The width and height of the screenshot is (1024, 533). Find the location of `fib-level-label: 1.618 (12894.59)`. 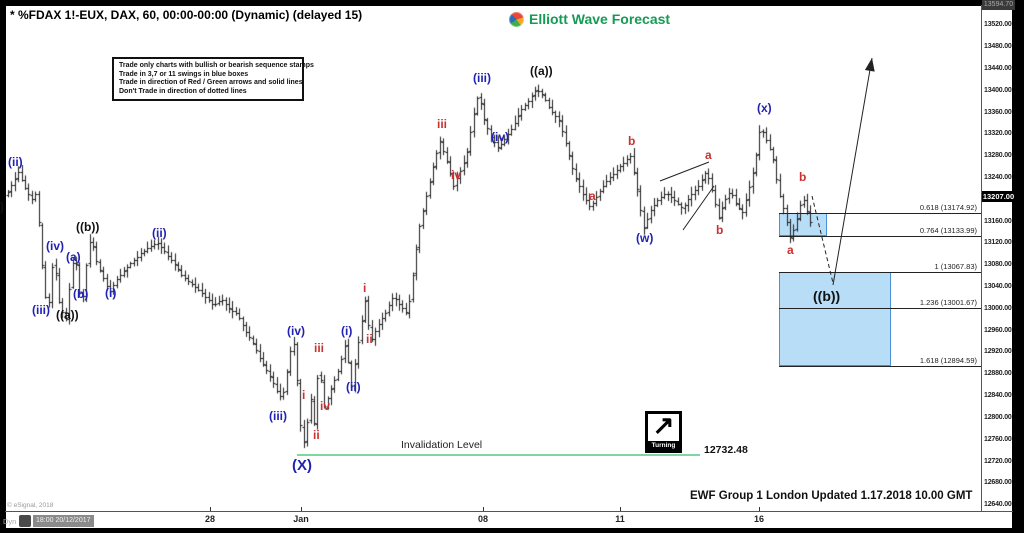

fib-level-label: 1.618 (12894.59) is located at coordinates (948, 361).